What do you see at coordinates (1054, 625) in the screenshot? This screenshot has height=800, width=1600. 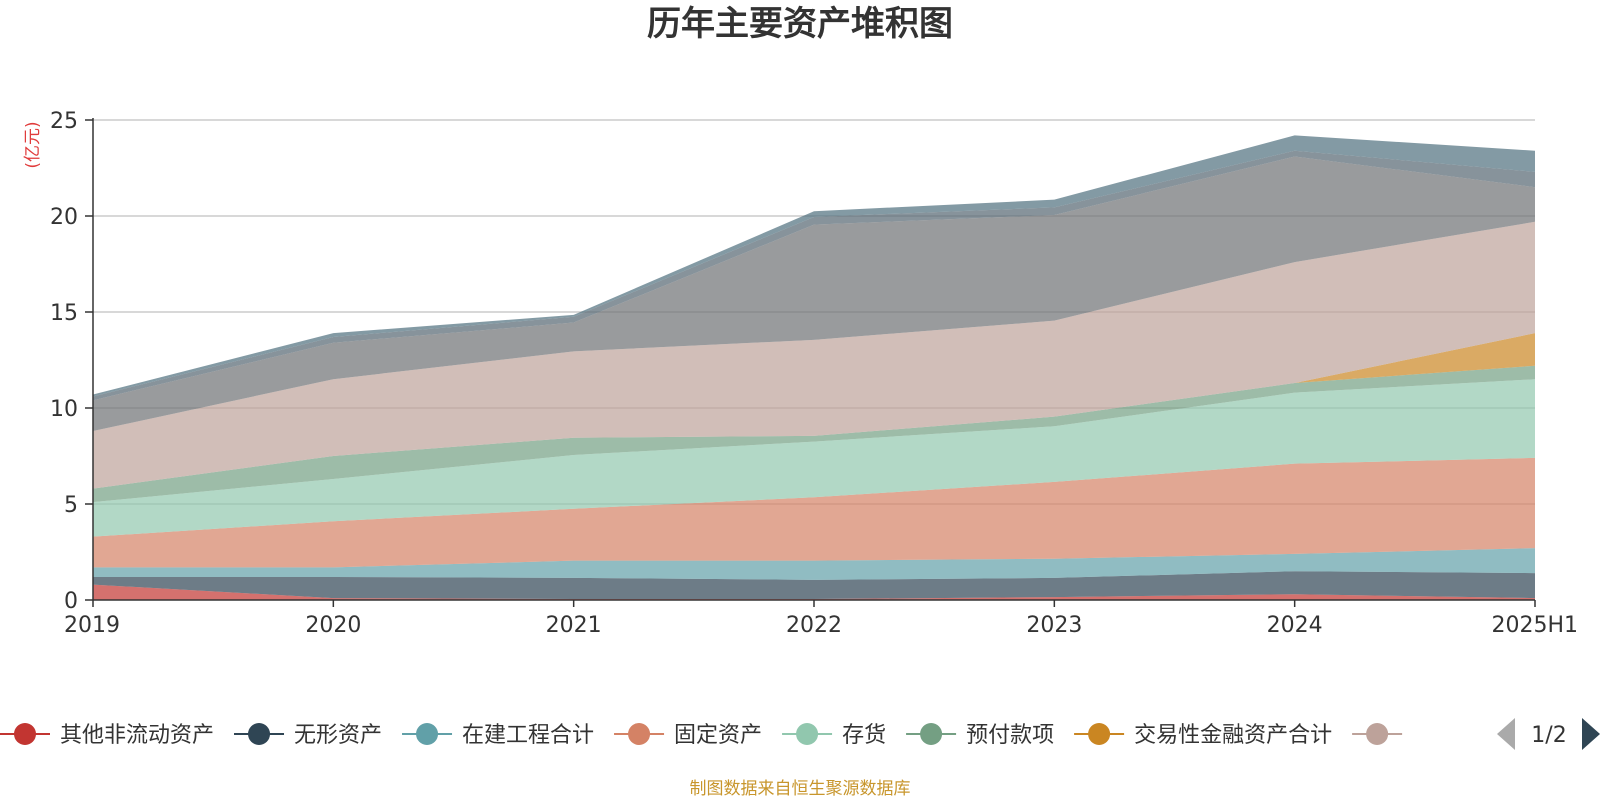 I see `x-tick-label: 2023` at bounding box center [1054, 625].